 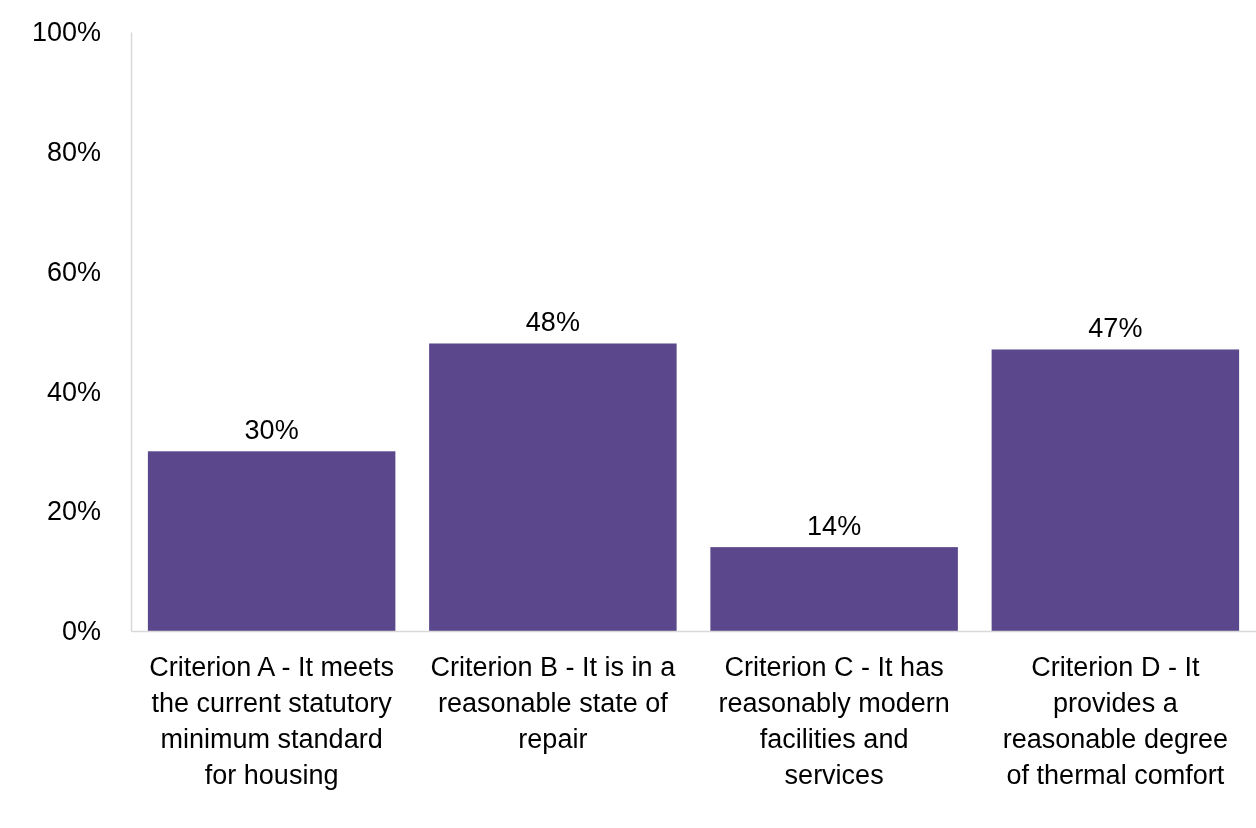 What do you see at coordinates (1115, 328) in the screenshot?
I see `data-label: 47%` at bounding box center [1115, 328].